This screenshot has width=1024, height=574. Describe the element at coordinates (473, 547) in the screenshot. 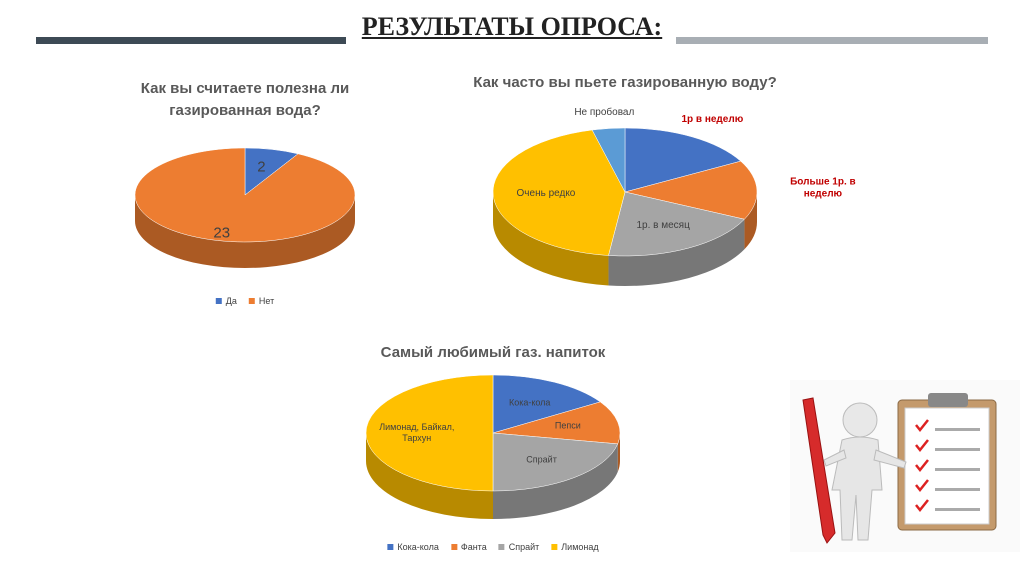

I see `legend-label: Фанта` at that location.